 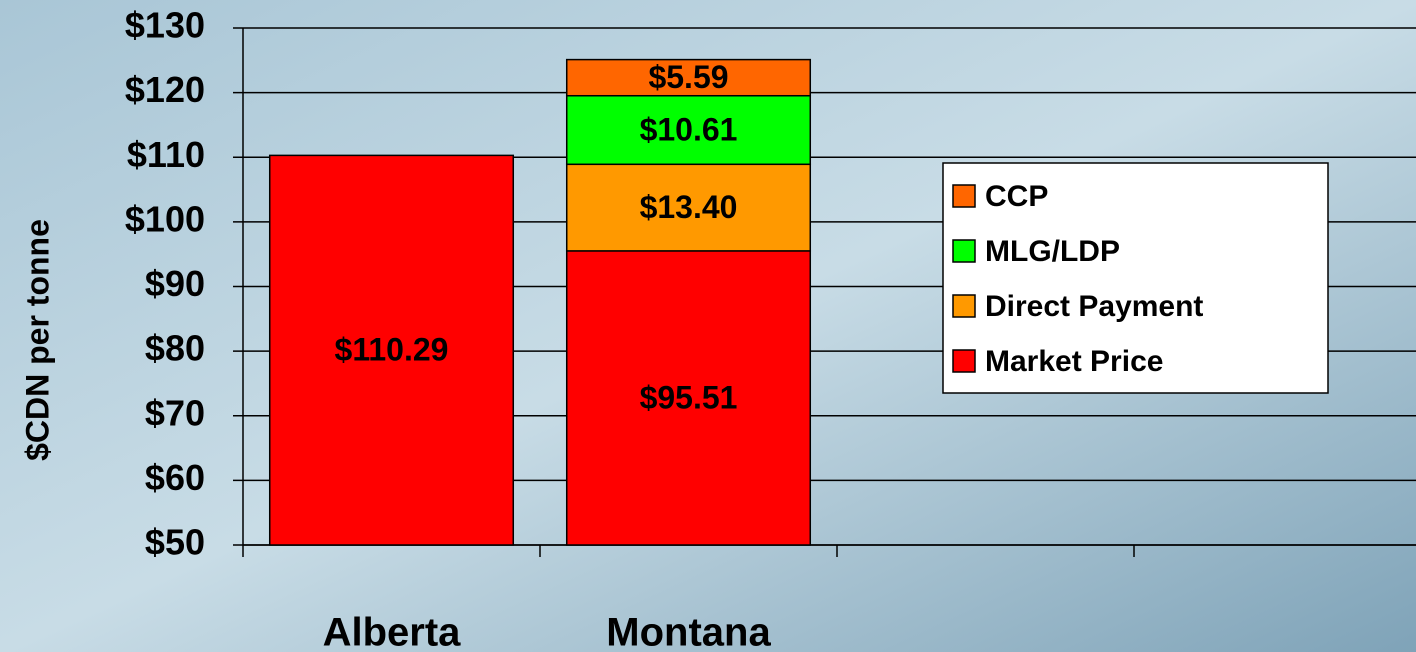 What do you see at coordinates (1074, 361) in the screenshot?
I see `legend-label: Market Price` at bounding box center [1074, 361].